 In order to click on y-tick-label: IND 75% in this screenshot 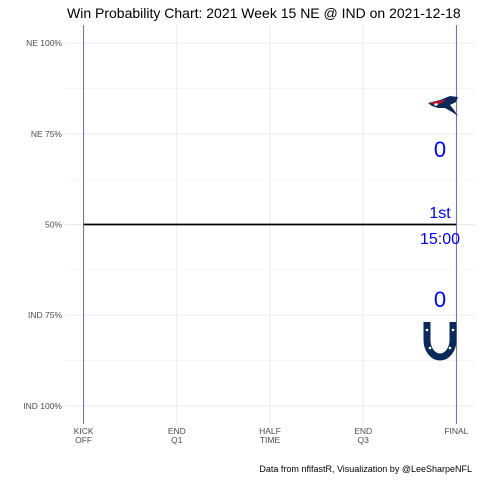, I will do `click(45, 315)`.